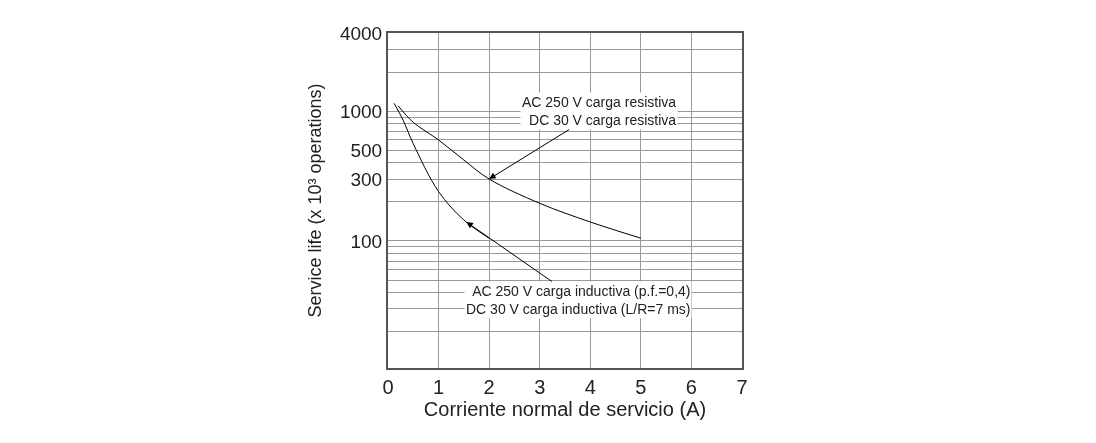 This screenshot has width=1096, height=443. I want to click on x-tick-label: 1, so click(439, 387).